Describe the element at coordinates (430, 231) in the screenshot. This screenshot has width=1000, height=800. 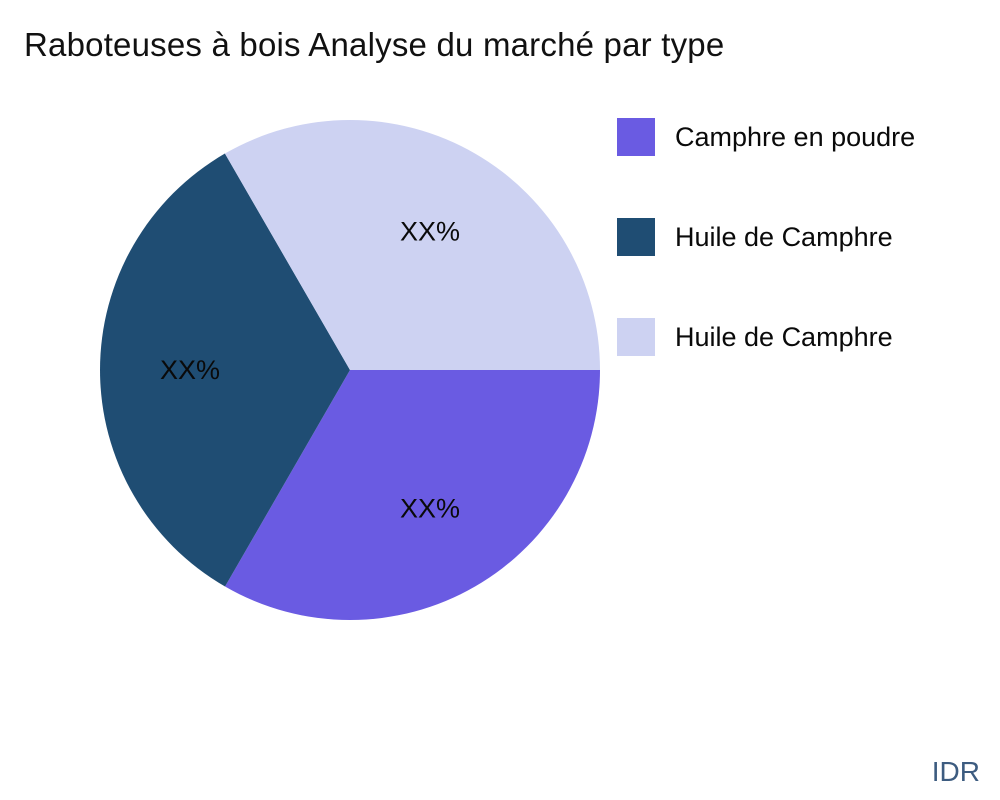
I see `slice-label-2: XX%` at that location.